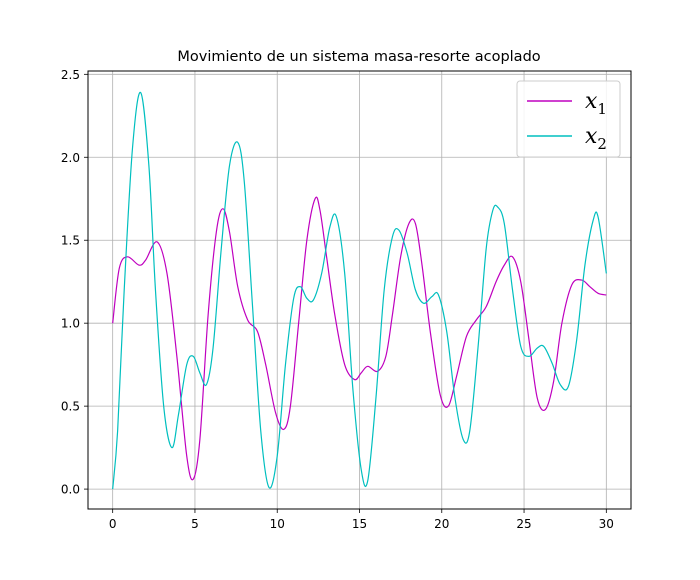 The height and width of the screenshot is (580, 700). Describe the element at coordinates (441, 524) in the screenshot. I see `x-tick-label: 20` at that location.